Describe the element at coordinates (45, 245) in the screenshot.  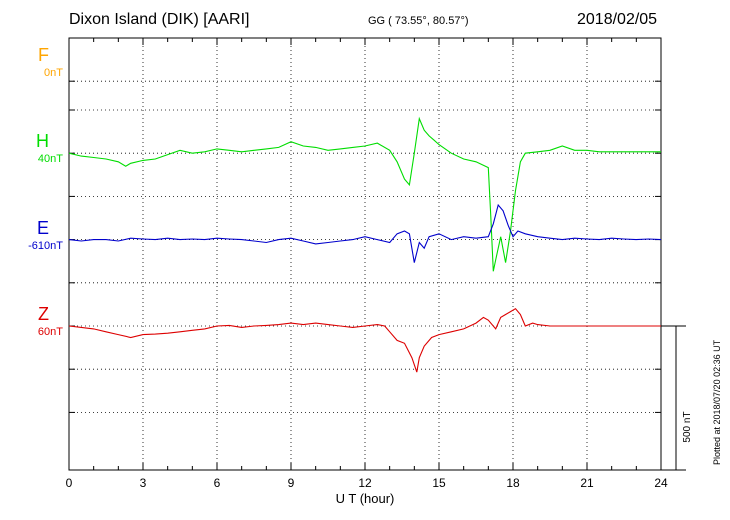
I see `component-baseline-E: -610nT` at that location.